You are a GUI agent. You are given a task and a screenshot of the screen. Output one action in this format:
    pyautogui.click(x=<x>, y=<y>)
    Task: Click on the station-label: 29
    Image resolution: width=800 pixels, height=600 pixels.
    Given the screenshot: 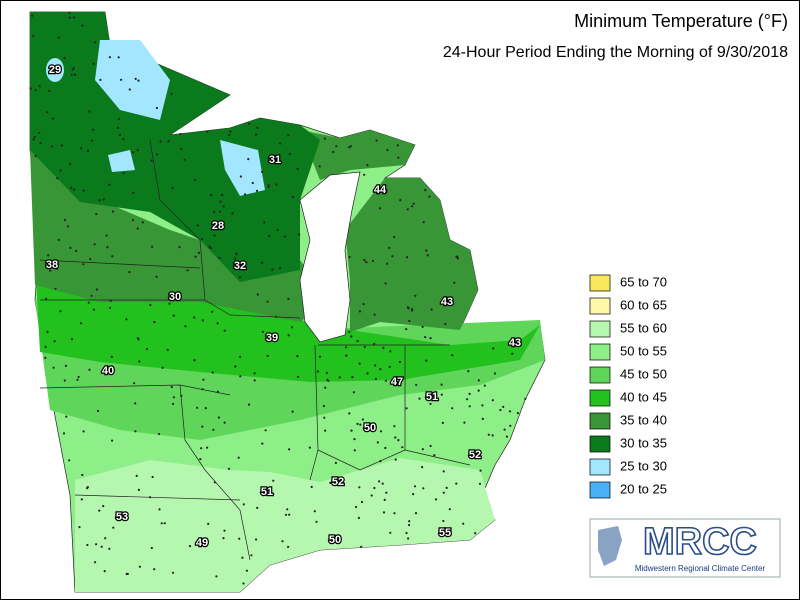 What is the action you would take?
    pyautogui.click(x=55, y=70)
    